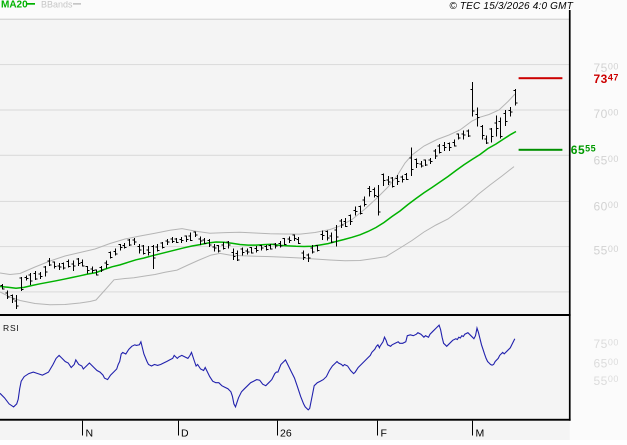 The height and width of the screenshot is (445, 627). I want to click on svg-text: N, so click(90, 434).